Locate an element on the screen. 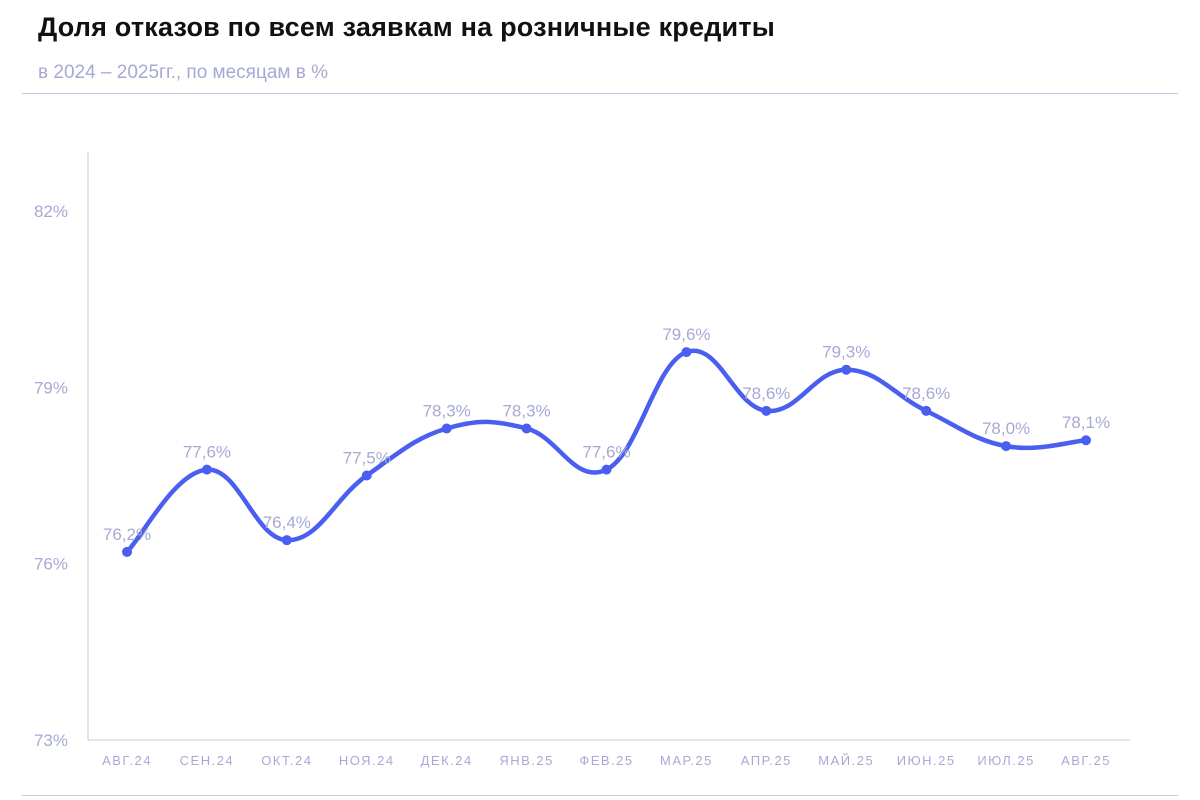 This screenshot has width=1200, height=800. chart-subtitle: в 2024 – 2025гг., по месяцам в % is located at coordinates (183, 72).